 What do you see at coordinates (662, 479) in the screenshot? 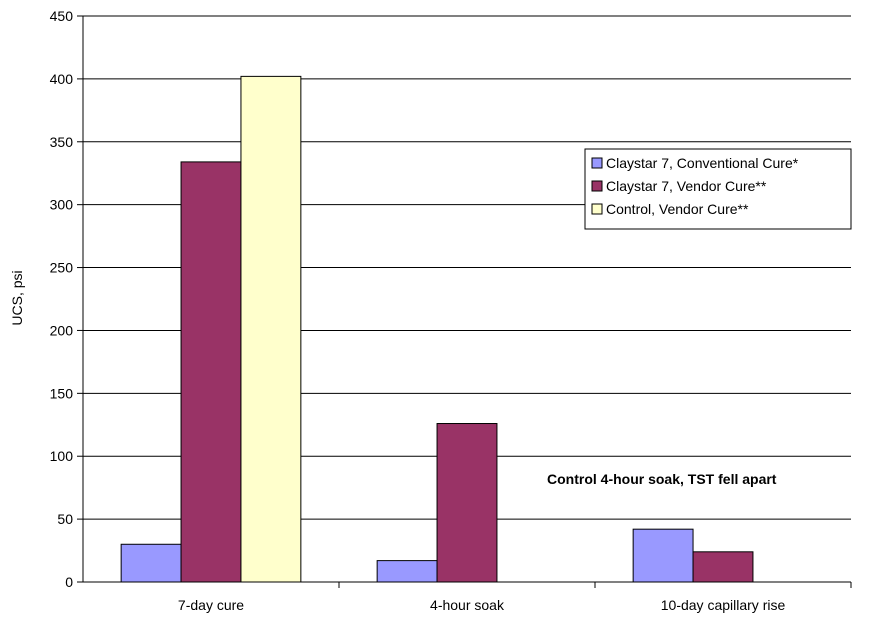
I see `annotation-text: Control 4-hour soak, TST fell apart` at bounding box center [662, 479].